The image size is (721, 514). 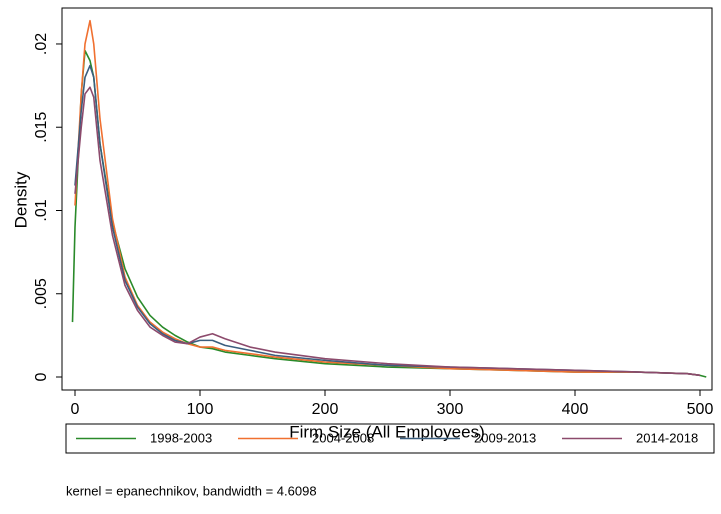 What do you see at coordinates (575, 409) in the screenshot?
I see `x-tick-label: 400` at bounding box center [575, 409].